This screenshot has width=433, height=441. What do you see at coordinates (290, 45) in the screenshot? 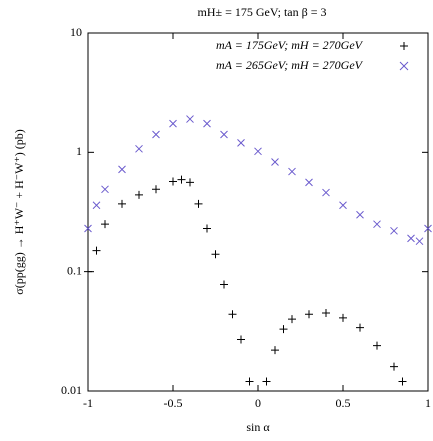
I see `legend-label: mA = 175GeV; mH = 270GeV` at bounding box center [290, 45].